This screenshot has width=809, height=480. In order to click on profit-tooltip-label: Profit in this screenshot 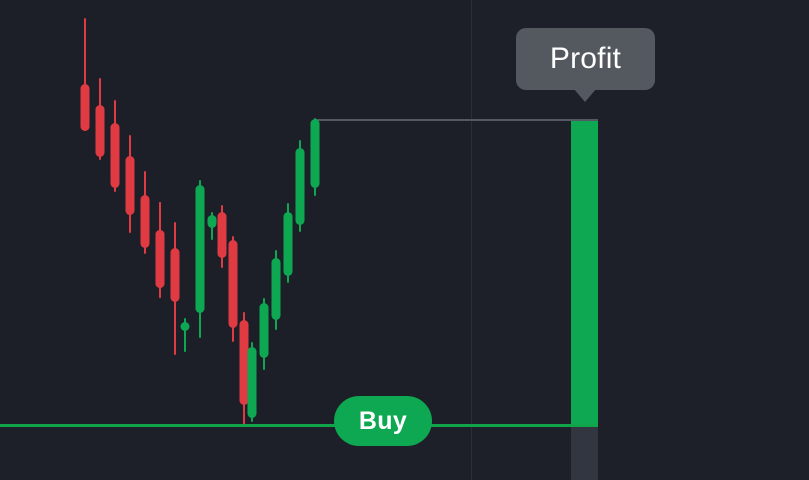, I will do `click(585, 58)`.